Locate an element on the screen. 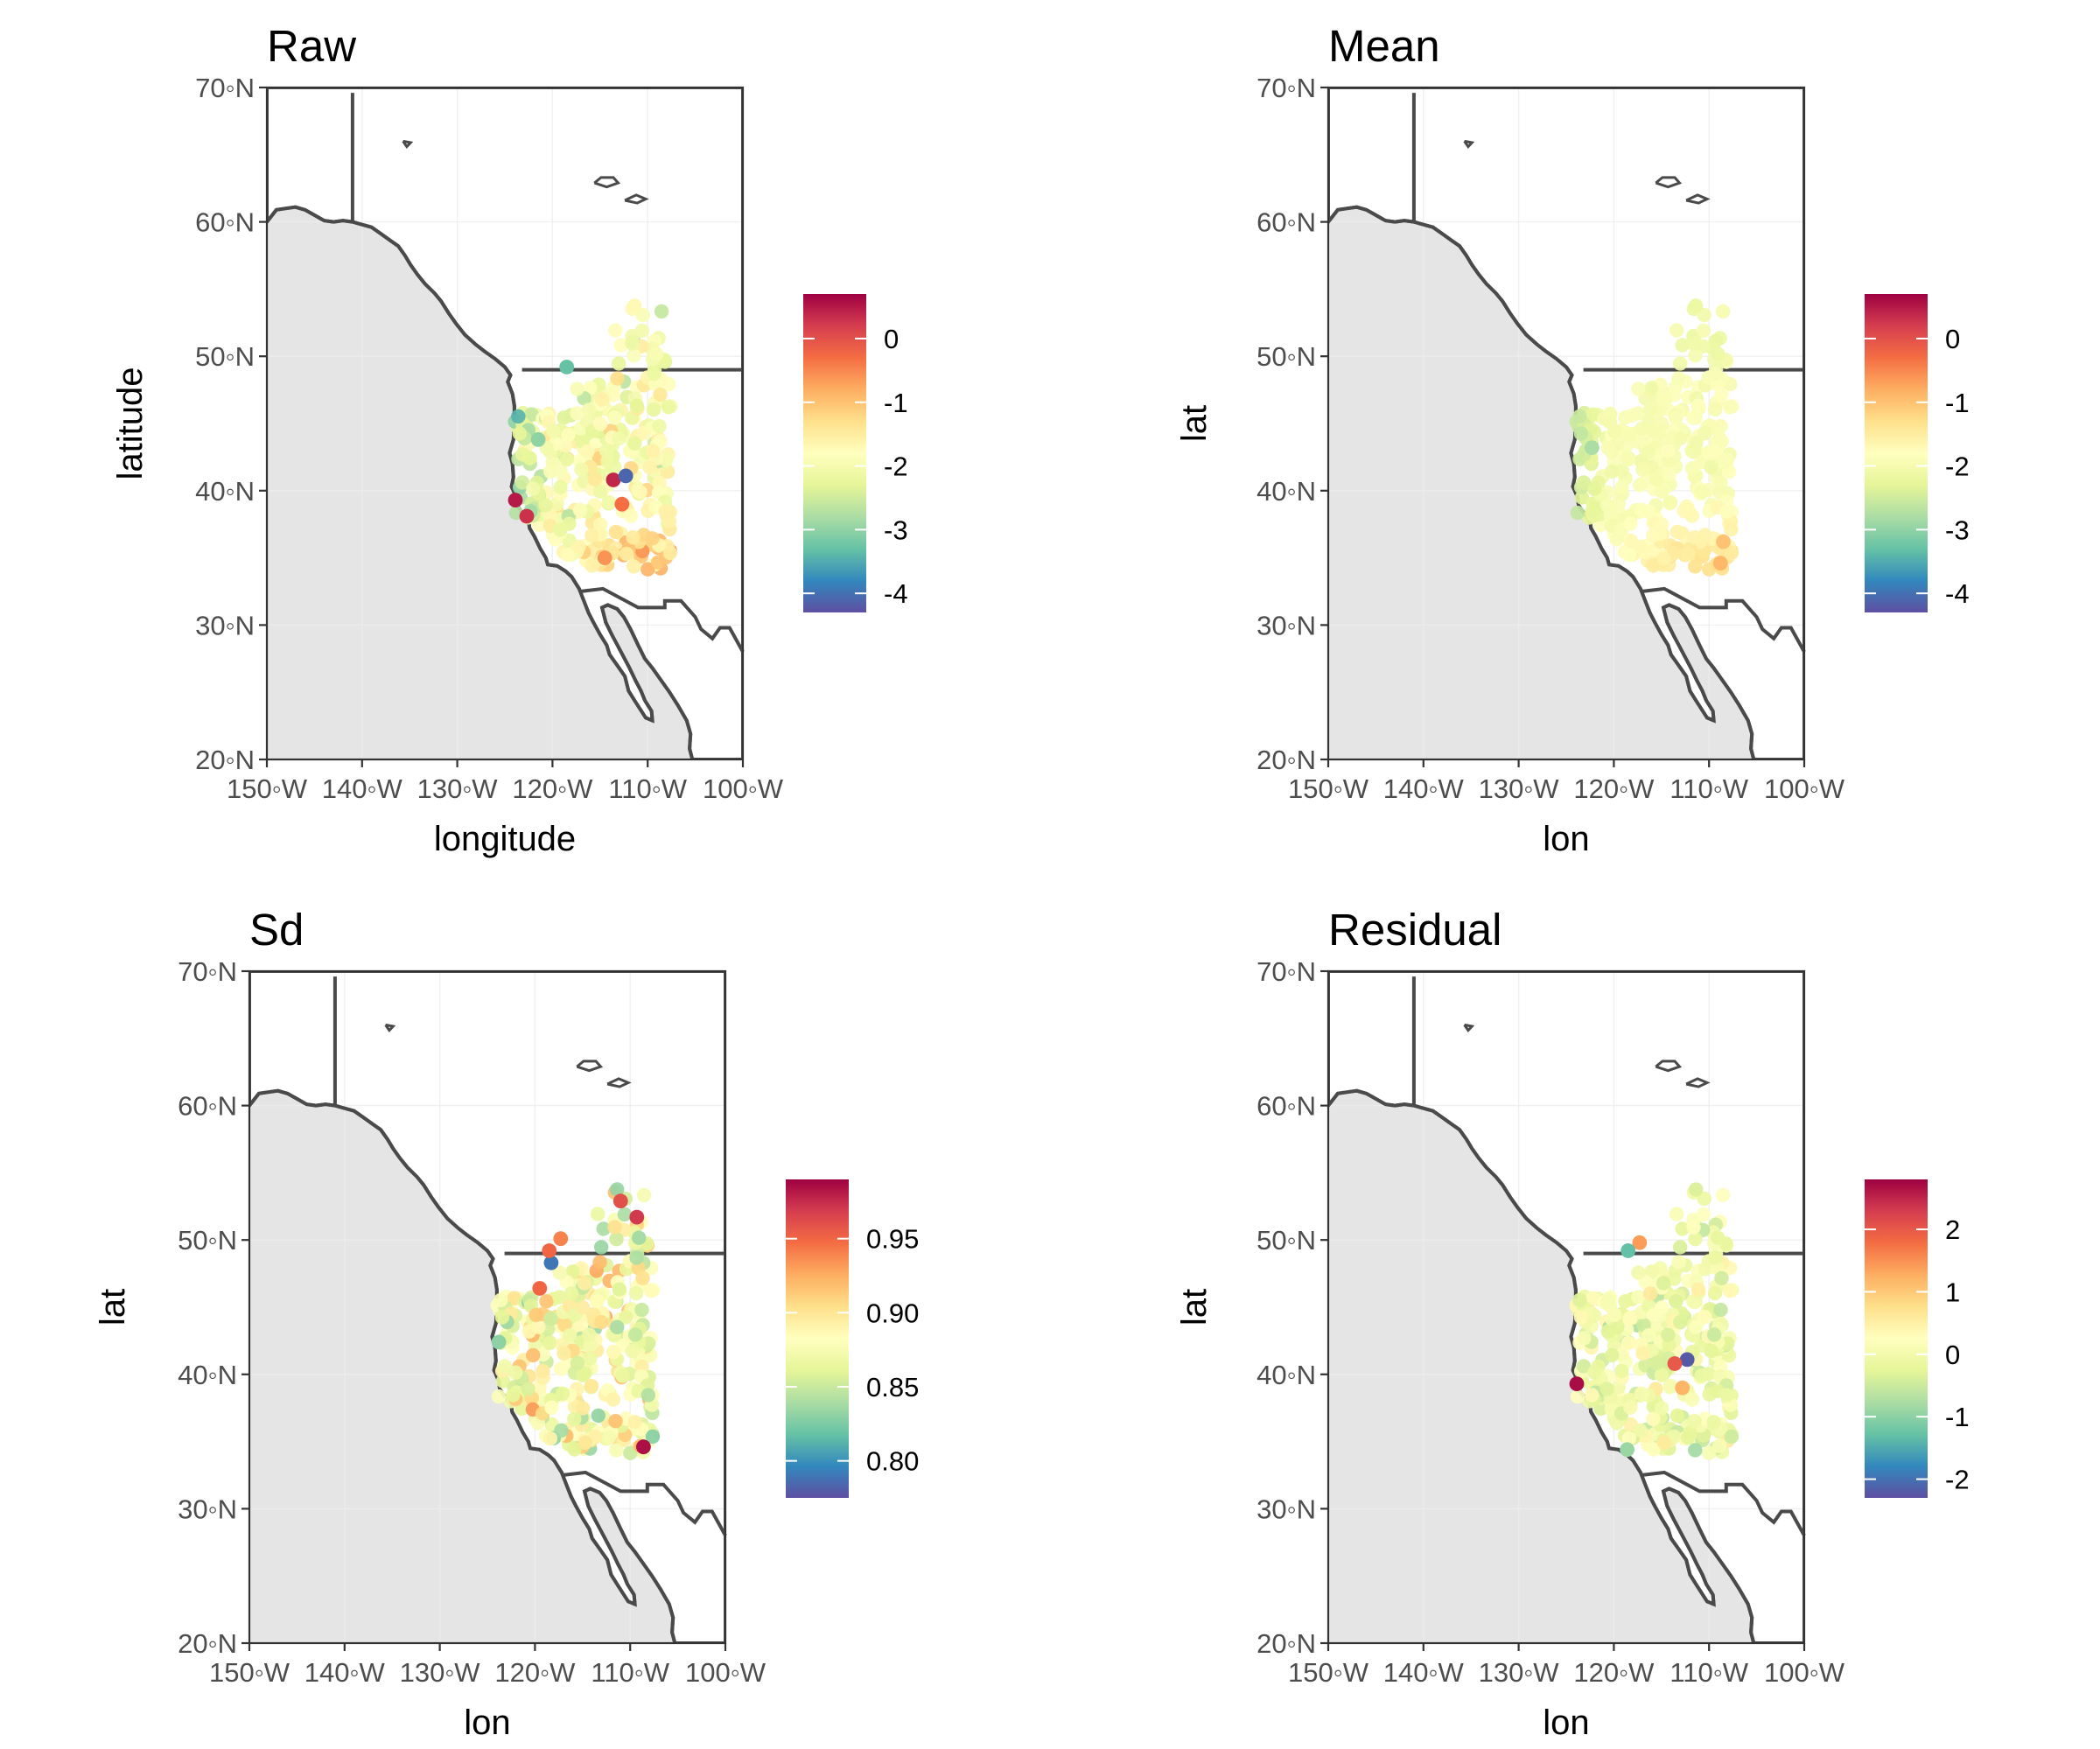  y-tick-label: 20◦N is located at coordinates (1286, 1643).